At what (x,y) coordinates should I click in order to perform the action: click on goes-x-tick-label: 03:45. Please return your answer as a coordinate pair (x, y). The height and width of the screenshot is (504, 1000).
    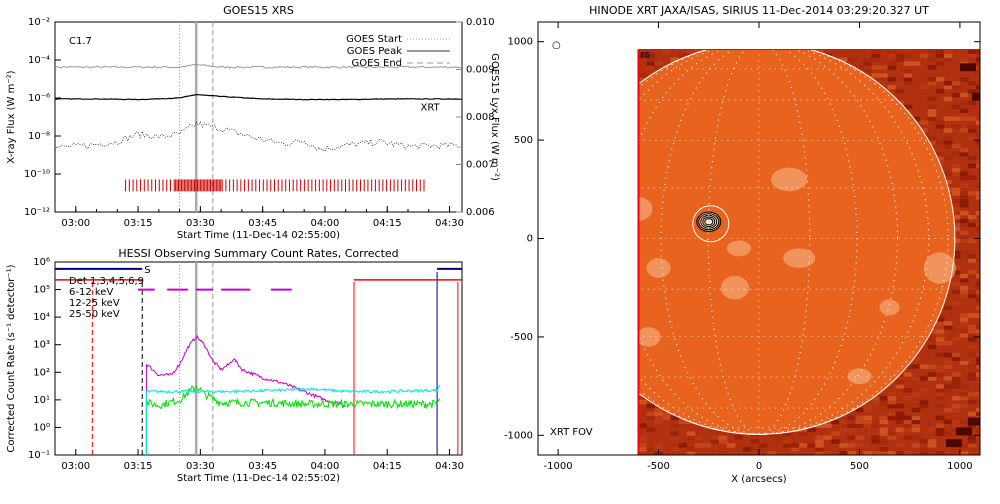
    Looking at the image, I should click on (262, 223).